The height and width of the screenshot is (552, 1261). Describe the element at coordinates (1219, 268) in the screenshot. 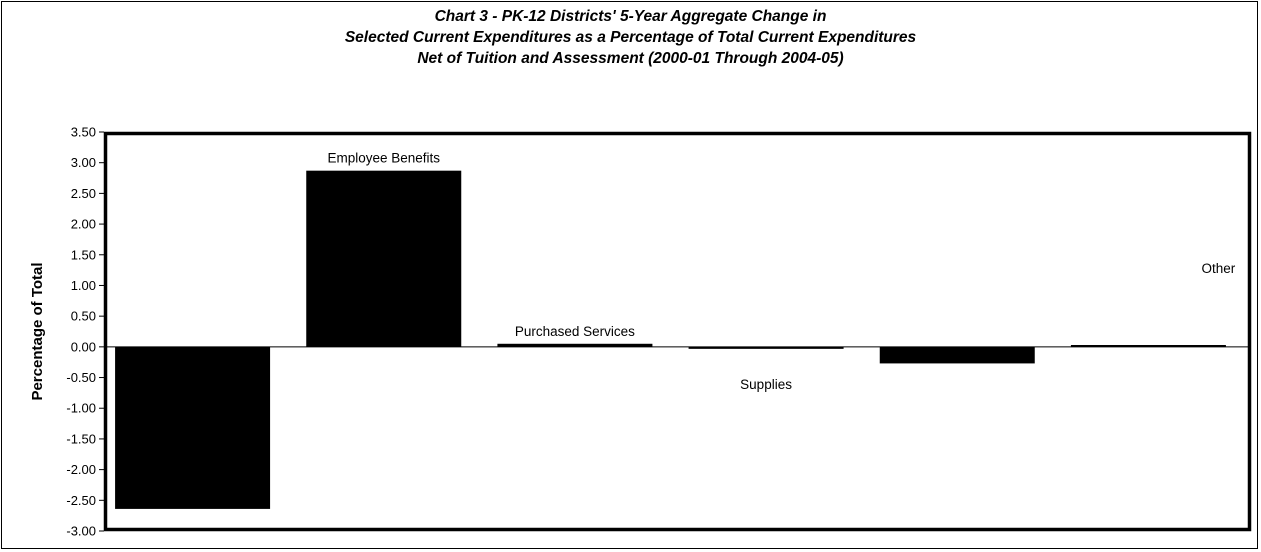

I see `bar-label-6: Other` at that location.